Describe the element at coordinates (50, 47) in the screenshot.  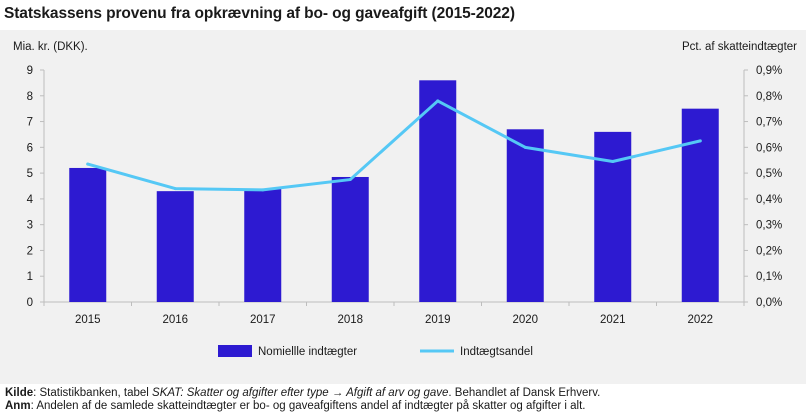
I see `y-left-axis-title: Mia. kr. (DKK).` at that location.